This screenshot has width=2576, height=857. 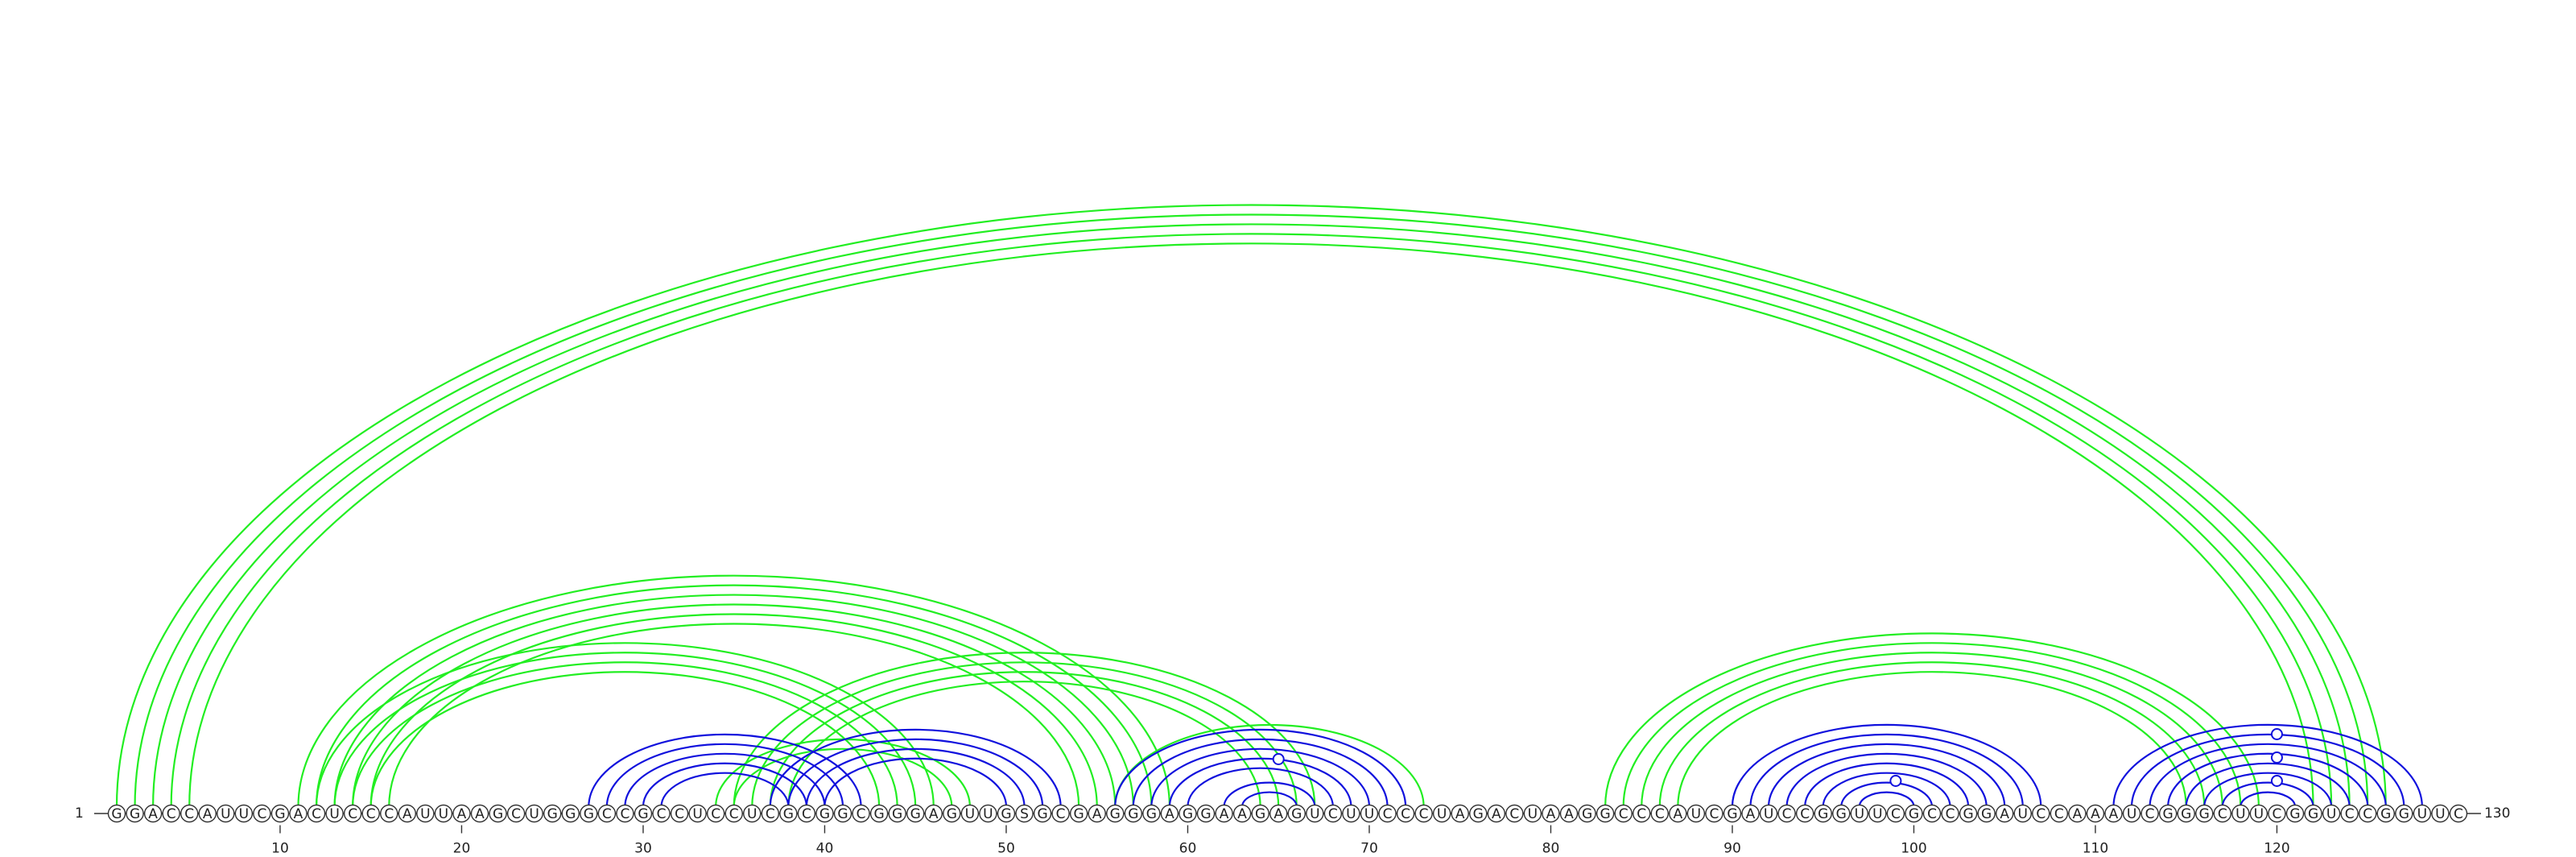 What do you see at coordinates (1551, 849) in the screenshot?
I see `tick-label: 80` at bounding box center [1551, 849].